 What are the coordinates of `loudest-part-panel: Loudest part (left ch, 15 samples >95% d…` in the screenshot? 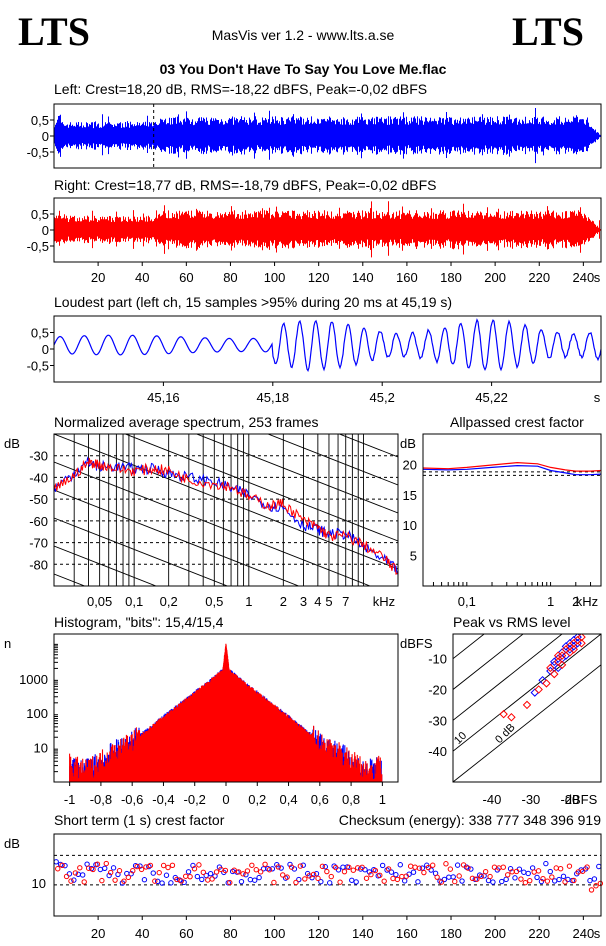 It's located at (314, 349).